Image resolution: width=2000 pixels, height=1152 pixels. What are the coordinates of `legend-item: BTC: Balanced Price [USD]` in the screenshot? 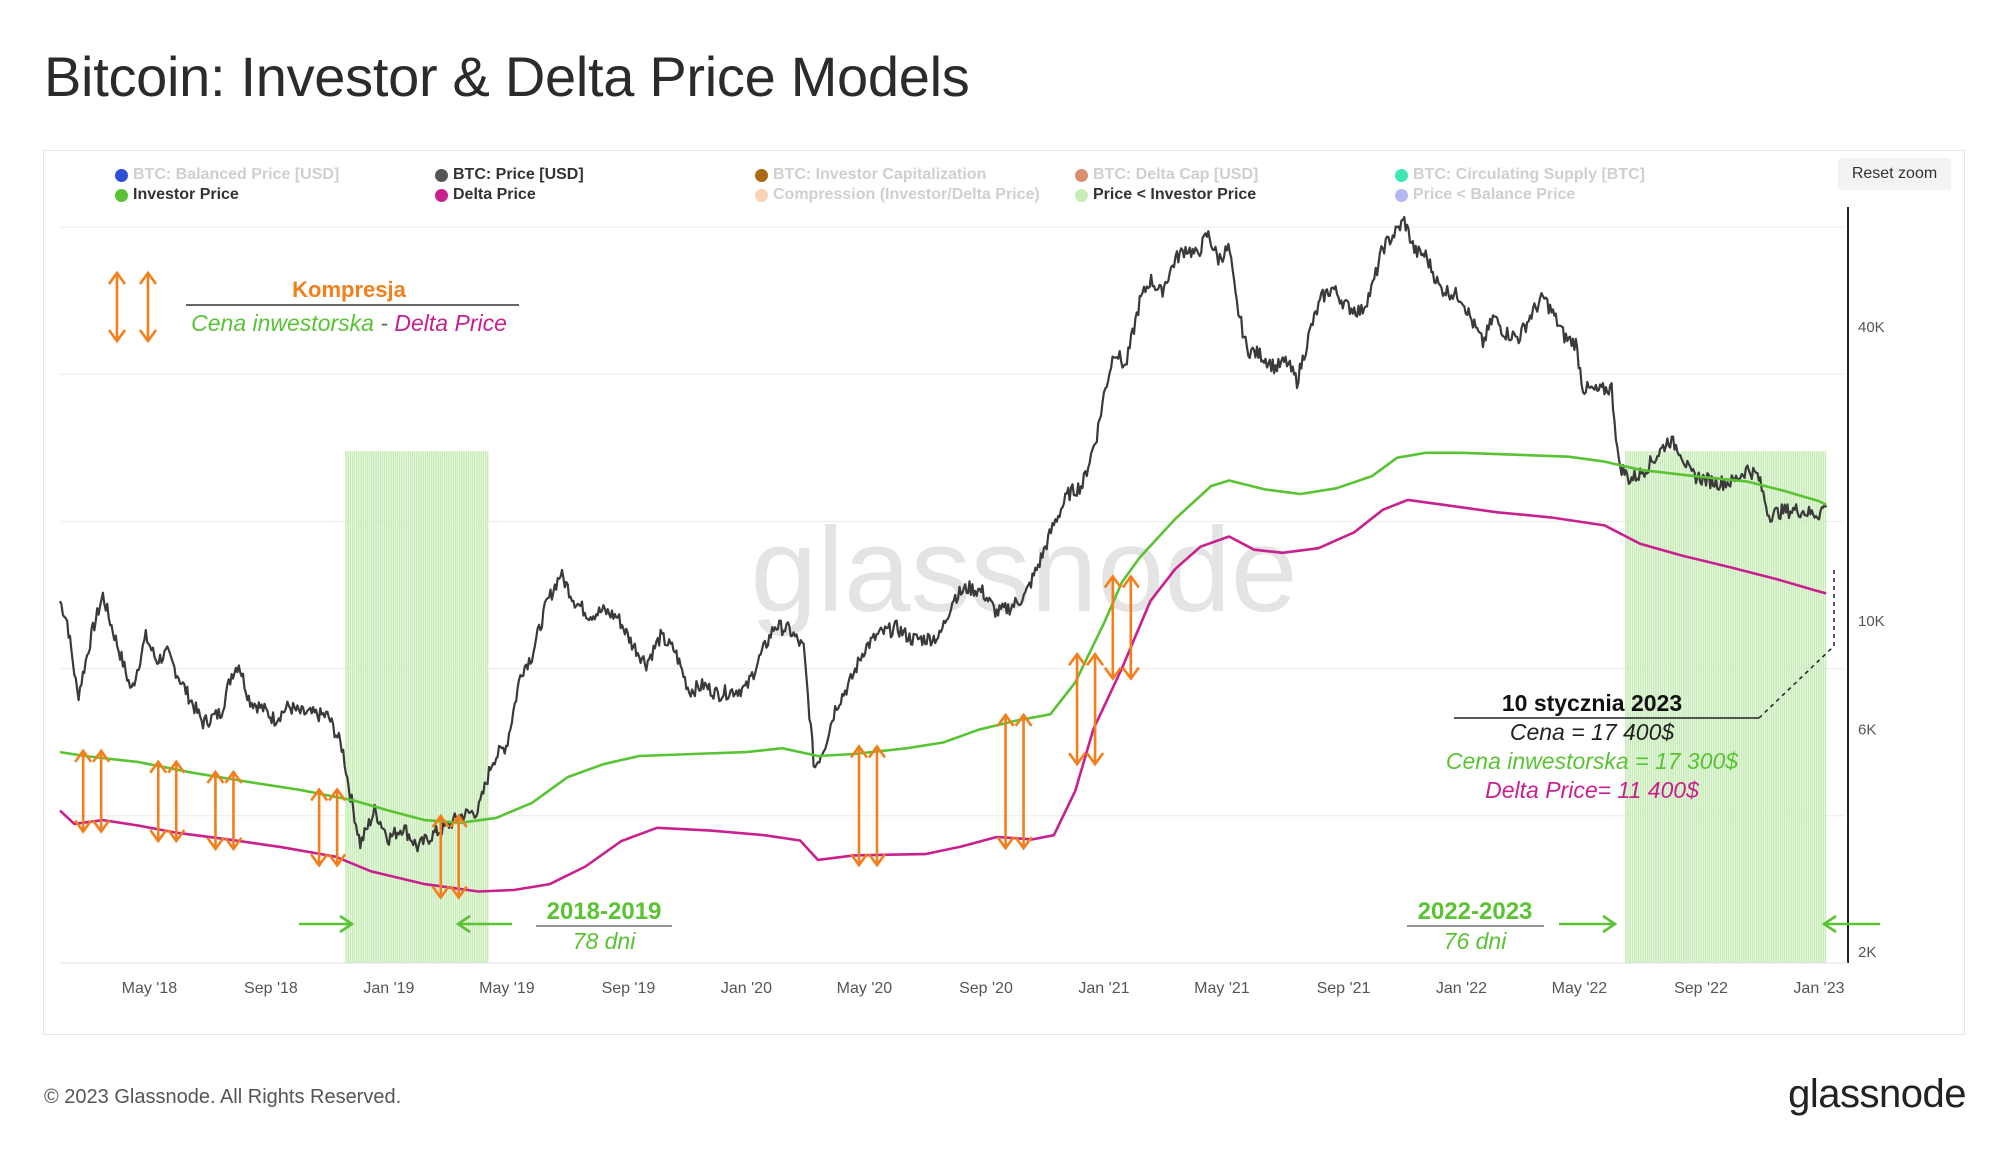 It's located at (227, 175).